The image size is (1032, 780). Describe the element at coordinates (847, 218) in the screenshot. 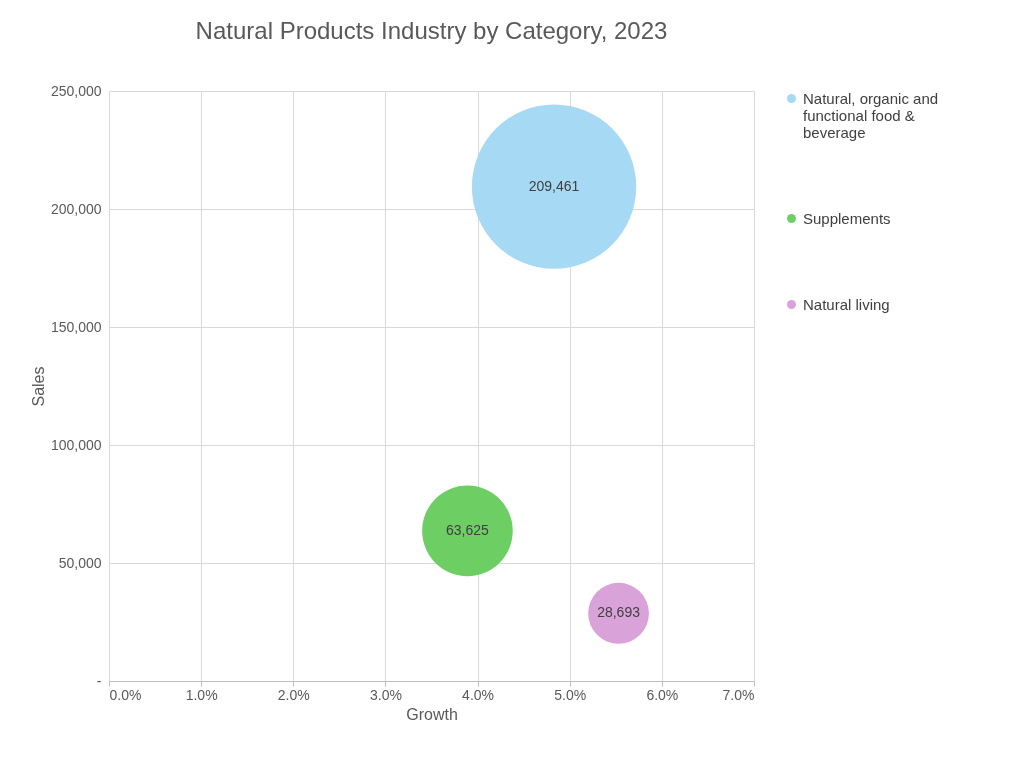

I see `legend-label: Supplements` at that location.